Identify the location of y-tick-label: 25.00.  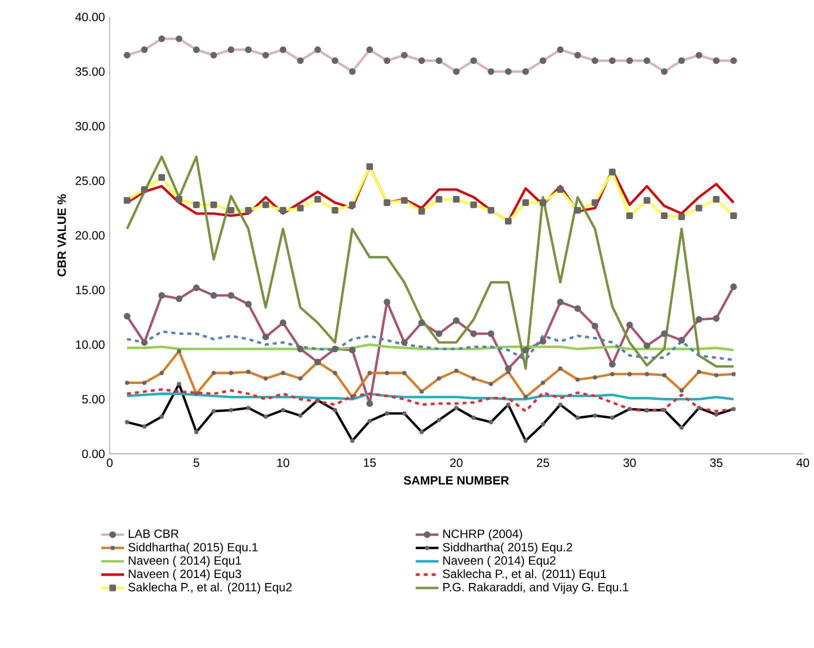
(90, 180).